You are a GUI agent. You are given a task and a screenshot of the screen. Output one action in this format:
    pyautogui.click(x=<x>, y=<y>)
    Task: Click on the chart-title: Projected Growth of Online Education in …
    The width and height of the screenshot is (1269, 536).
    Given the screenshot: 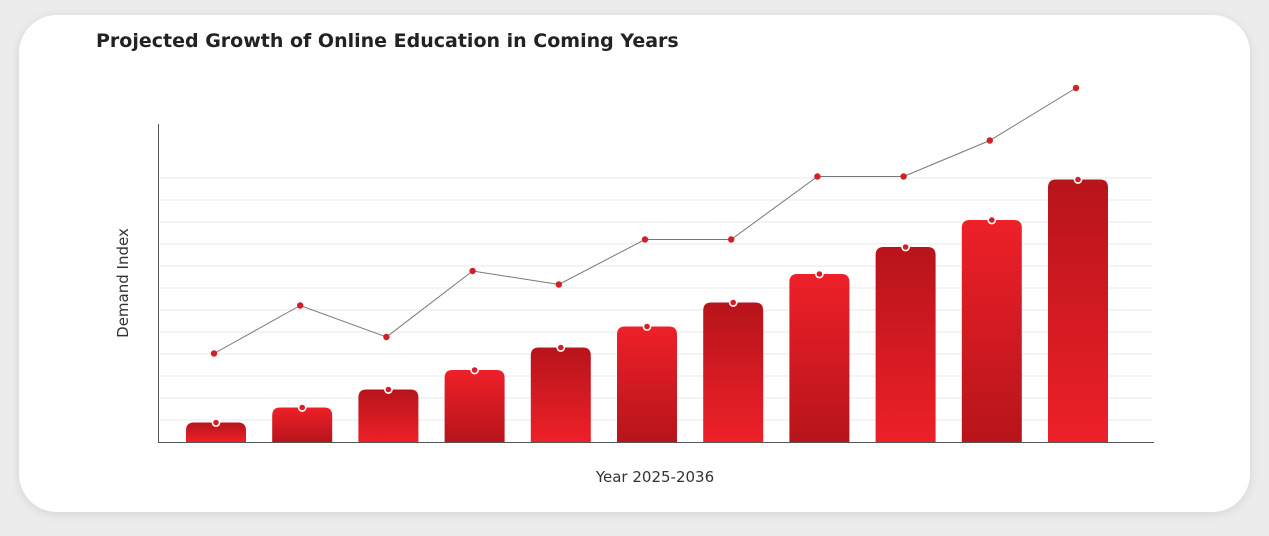 What is the action you would take?
    pyautogui.click(x=387, y=41)
    